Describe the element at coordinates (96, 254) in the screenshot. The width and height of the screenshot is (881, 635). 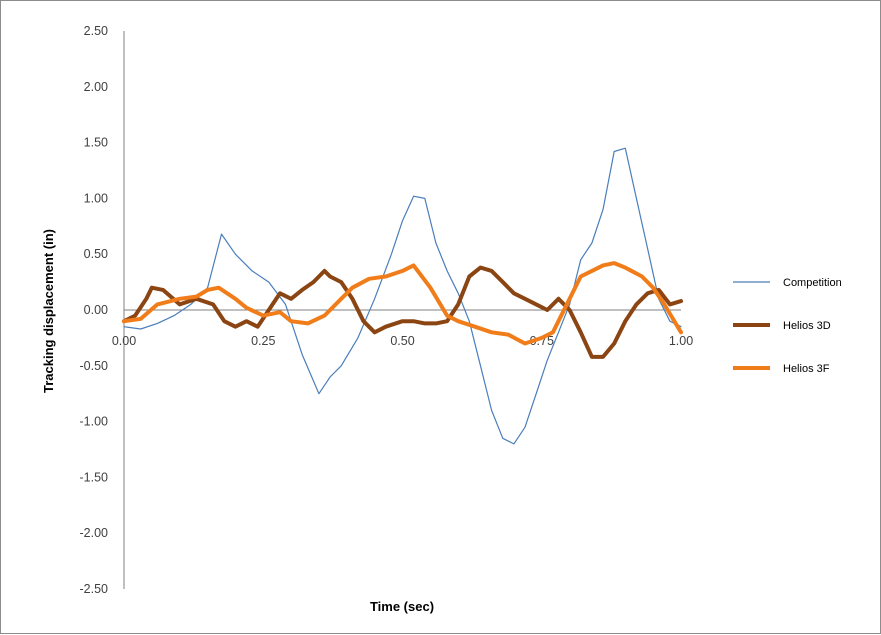
I see `y-tick-label: 0.50` at that location.